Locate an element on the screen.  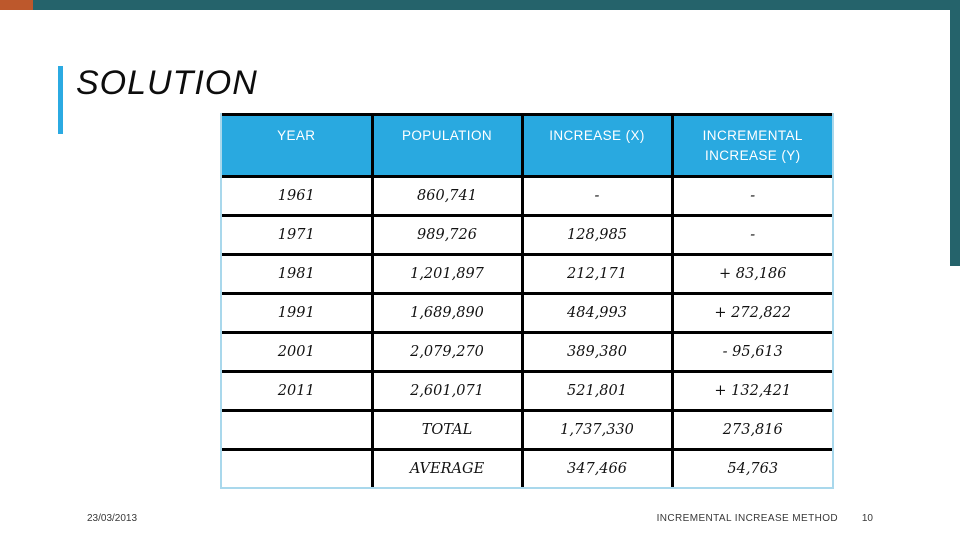
title-accent-bar is located at coordinates (60, 100).